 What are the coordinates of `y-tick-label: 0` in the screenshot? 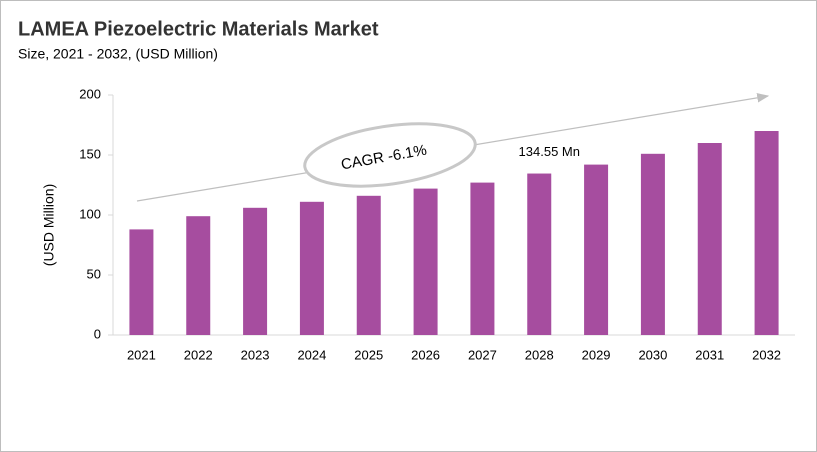 It's located at (97, 333).